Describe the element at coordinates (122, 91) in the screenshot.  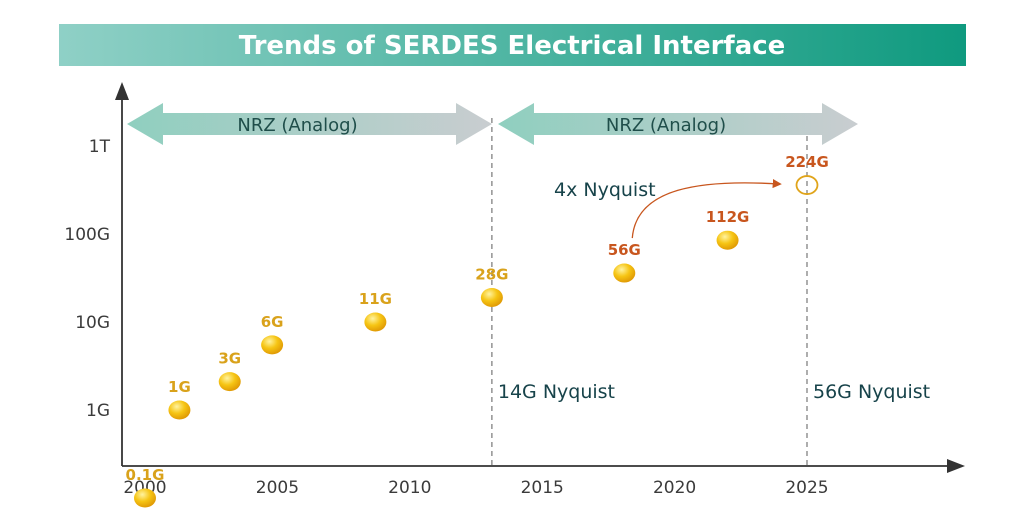
I see `y-axis-arrowhead` at that location.